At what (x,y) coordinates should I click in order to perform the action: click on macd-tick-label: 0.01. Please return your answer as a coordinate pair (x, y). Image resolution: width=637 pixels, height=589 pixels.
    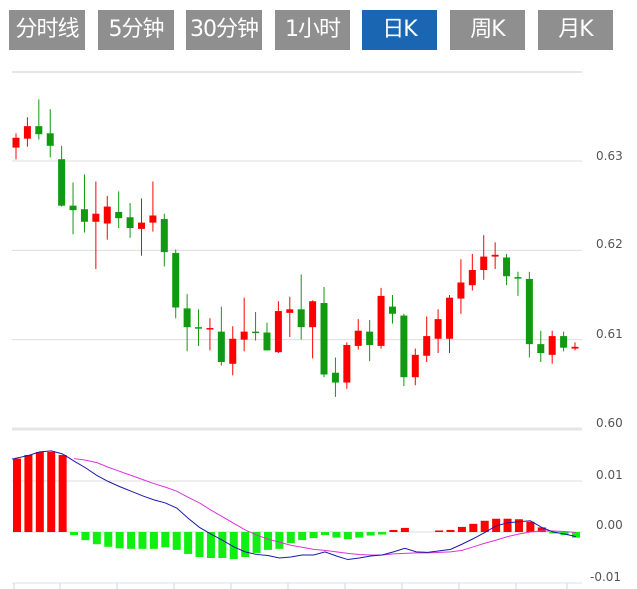
    Looking at the image, I should click on (609, 475).